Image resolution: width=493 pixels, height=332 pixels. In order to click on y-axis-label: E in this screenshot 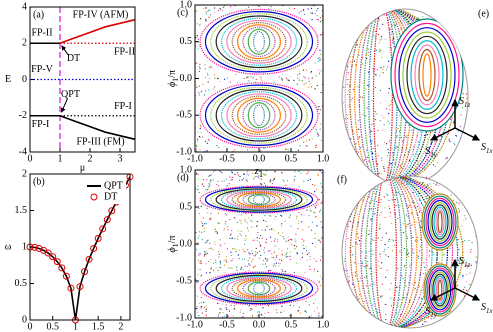, I will do `click(8, 79)`.